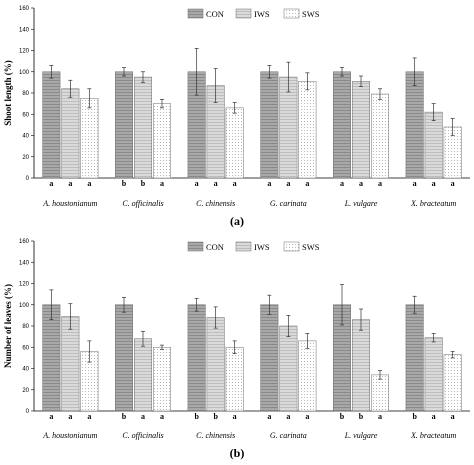  Describe the element at coordinates (307, 376) in the screenshot. I see `bar-sws-g-carinata` at that location.